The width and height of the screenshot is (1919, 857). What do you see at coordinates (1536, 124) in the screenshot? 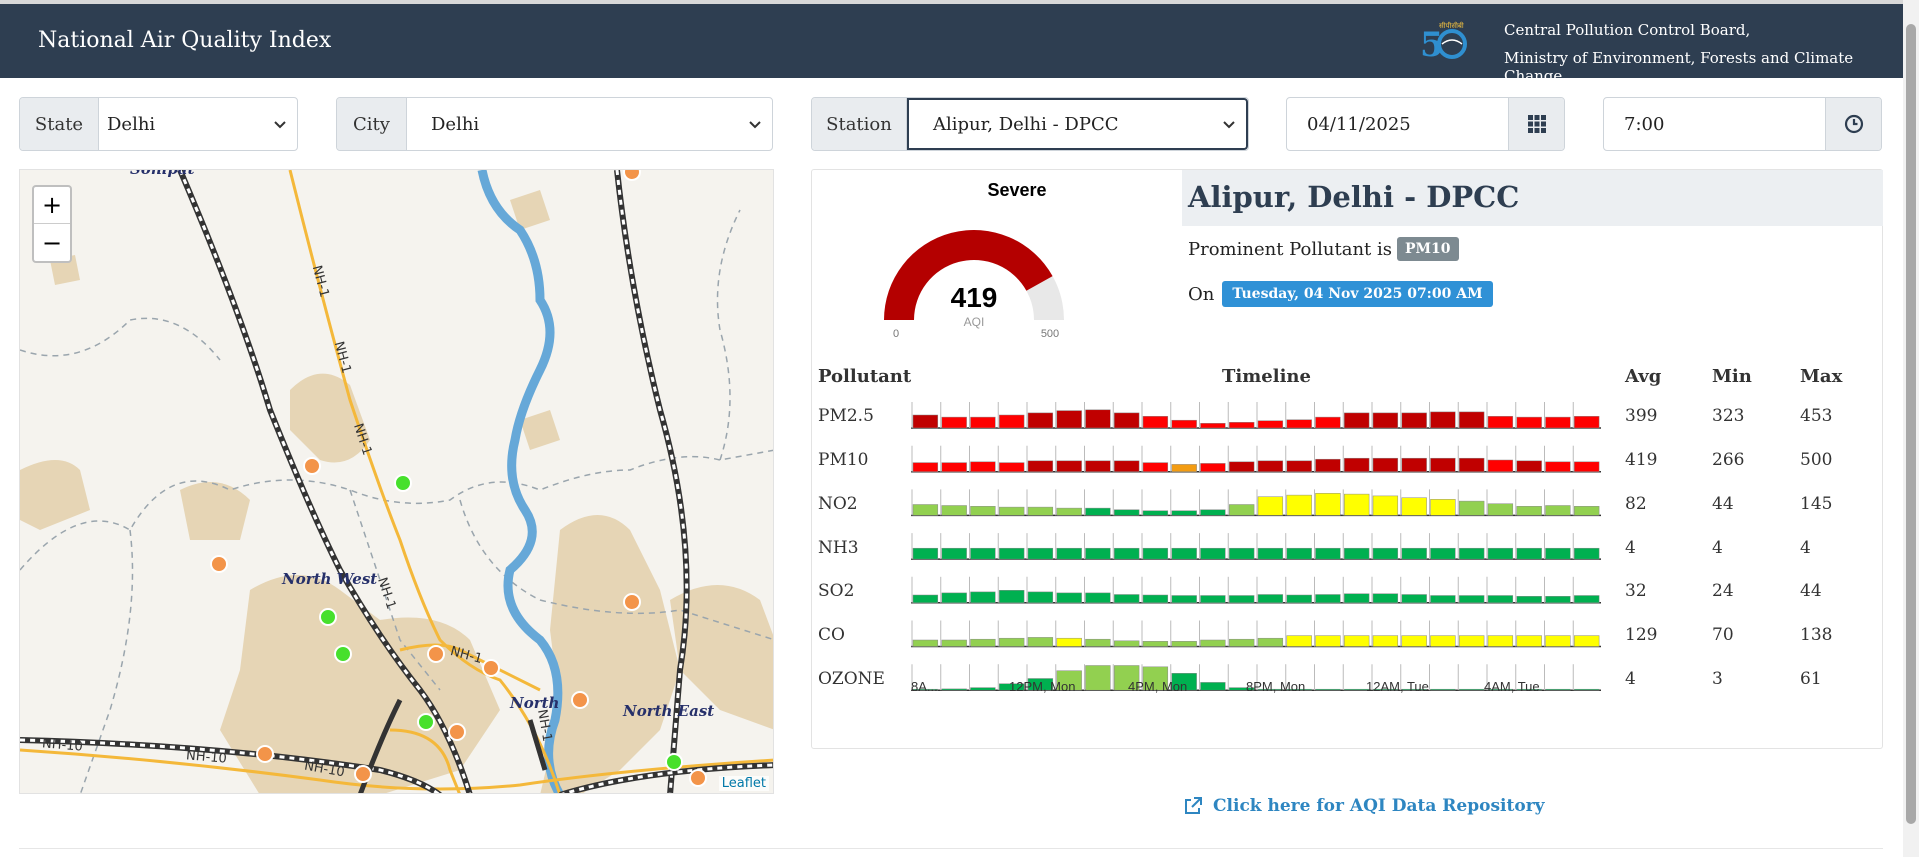
I see `calendar-button` at bounding box center [1536, 124].